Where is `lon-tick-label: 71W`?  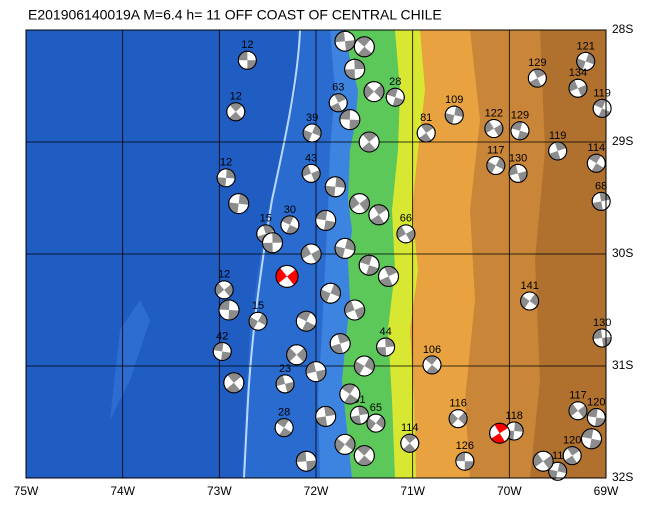 lon-tick-label: 71W is located at coordinates (412, 491).